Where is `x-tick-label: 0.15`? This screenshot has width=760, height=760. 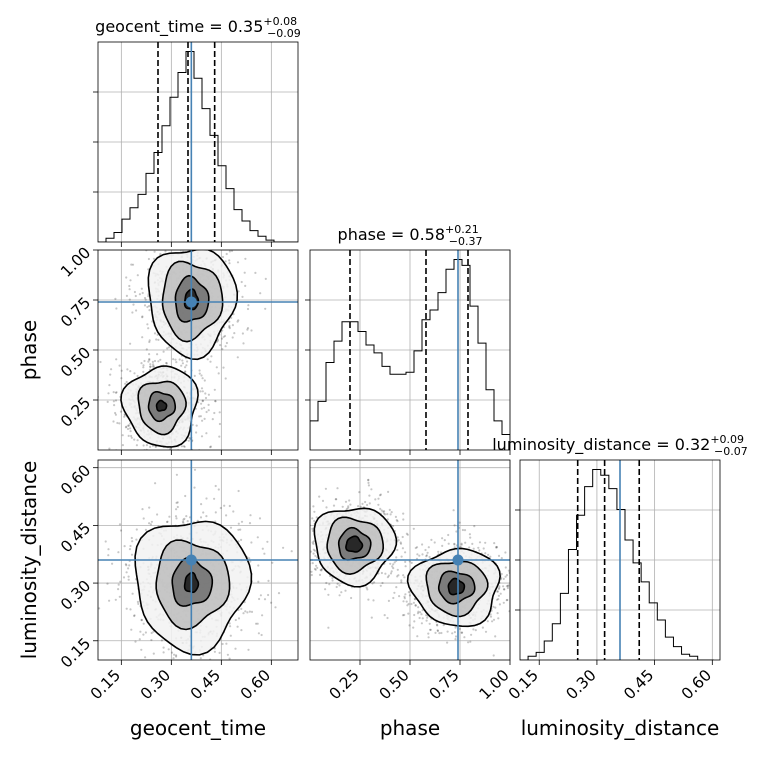
x-tick-label: 0.15 is located at coordinates (523, 684).